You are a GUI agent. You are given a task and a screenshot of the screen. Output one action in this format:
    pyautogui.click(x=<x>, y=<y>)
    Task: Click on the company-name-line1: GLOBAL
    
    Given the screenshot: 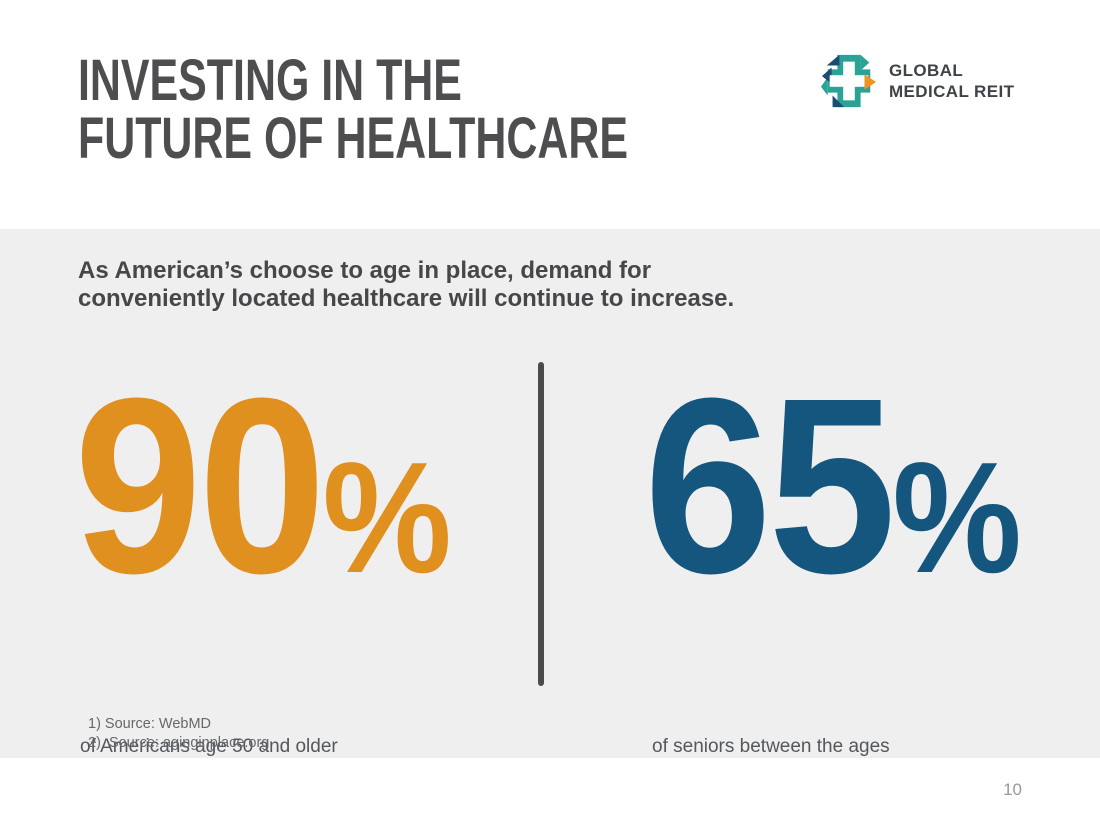 What is the action you would take?
    pyautogui.click(x=926, y=70)
    